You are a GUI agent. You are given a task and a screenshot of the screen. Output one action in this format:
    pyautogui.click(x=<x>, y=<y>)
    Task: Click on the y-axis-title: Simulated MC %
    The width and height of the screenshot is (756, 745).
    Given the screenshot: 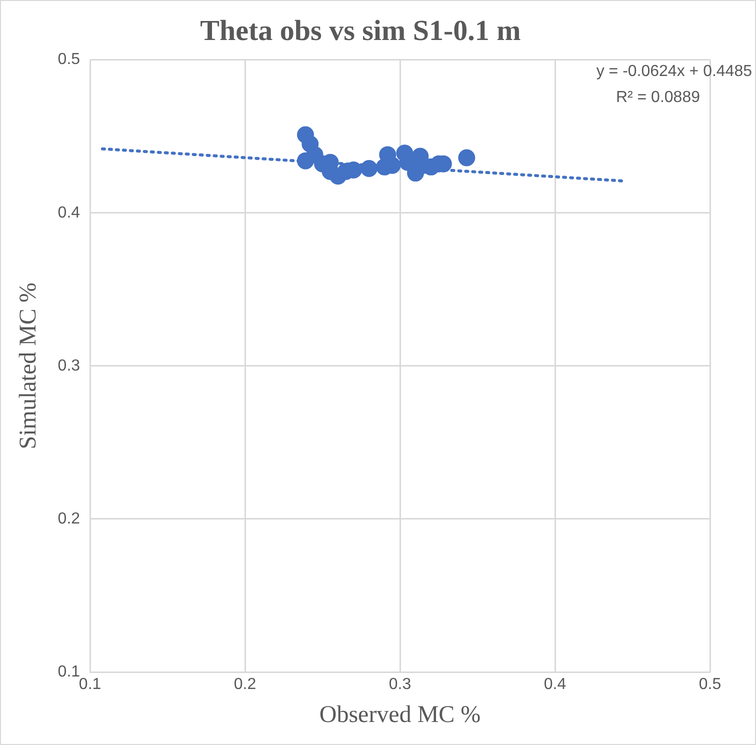 What is the action you would take?
    pyautogui.click(x=29, y=366)
    